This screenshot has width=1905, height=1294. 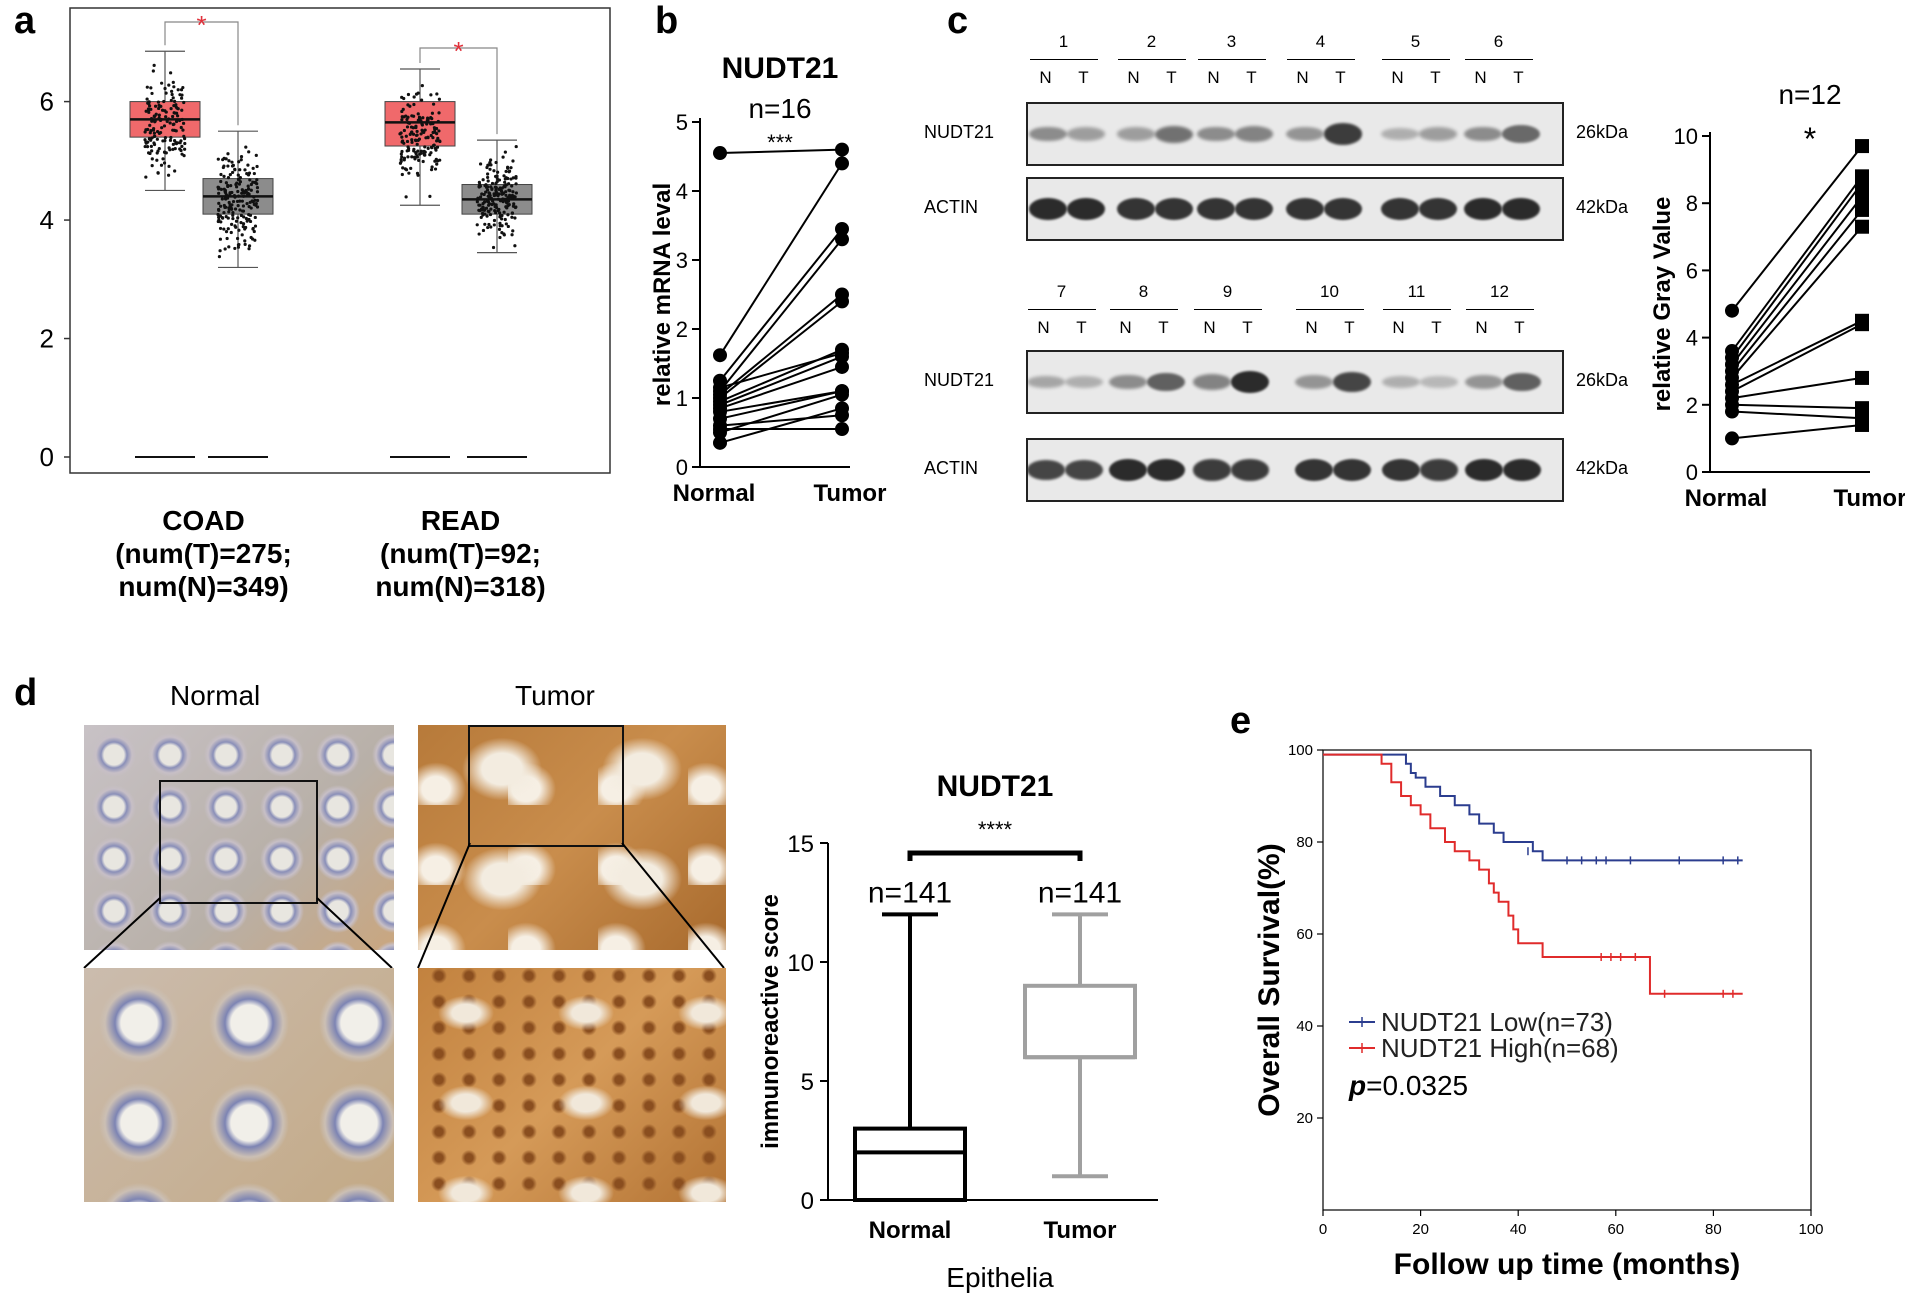 What do you see at coordinates (460, 586) in the screenshot?
I see `group-label: num(N)=318)` at bounding box center [460, 586].